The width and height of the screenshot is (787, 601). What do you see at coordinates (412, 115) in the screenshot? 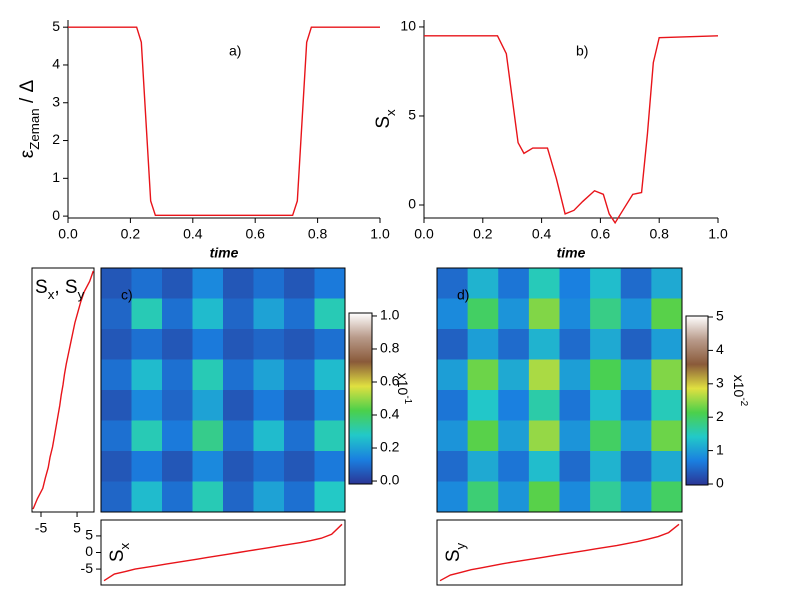
I see `y-tick-label: 5` at bounding box center [412, 115].